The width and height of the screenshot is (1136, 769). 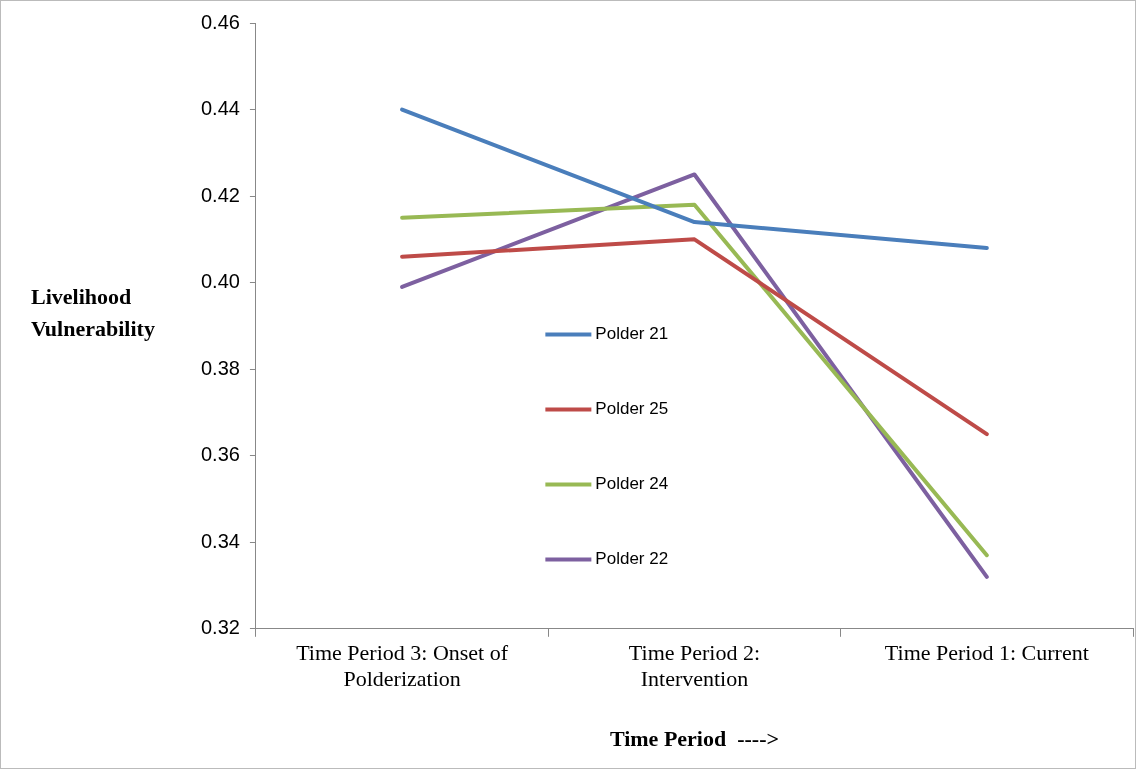 What do you see at coordinates (220, 194) in the screenshot?
I see `y-tick-label: 0.42` at bounding box center [220, 194].